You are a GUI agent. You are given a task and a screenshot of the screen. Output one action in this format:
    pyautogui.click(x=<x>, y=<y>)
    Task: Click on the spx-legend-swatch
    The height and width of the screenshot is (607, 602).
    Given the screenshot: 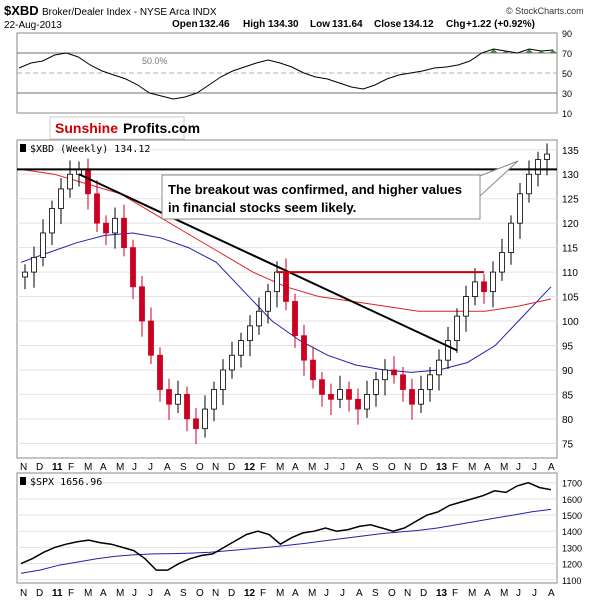 What is the action you would take?
    pyautogui.click(x=23, y=481)
    